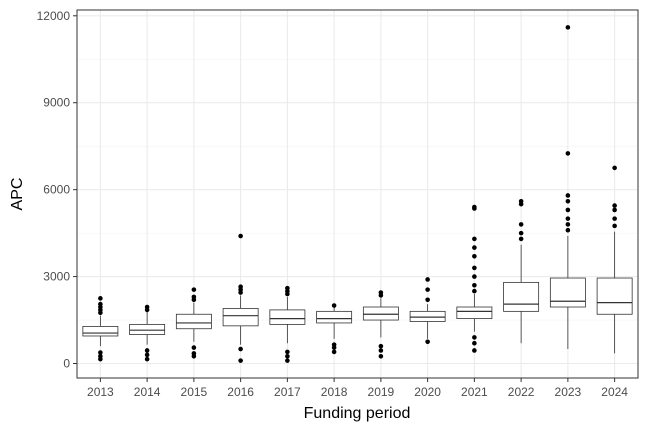 The image size is (648, 432). What do you see at coordinates (240, 298) in the screenshot?
I see `box-2016` at bounding box center [240, 298].